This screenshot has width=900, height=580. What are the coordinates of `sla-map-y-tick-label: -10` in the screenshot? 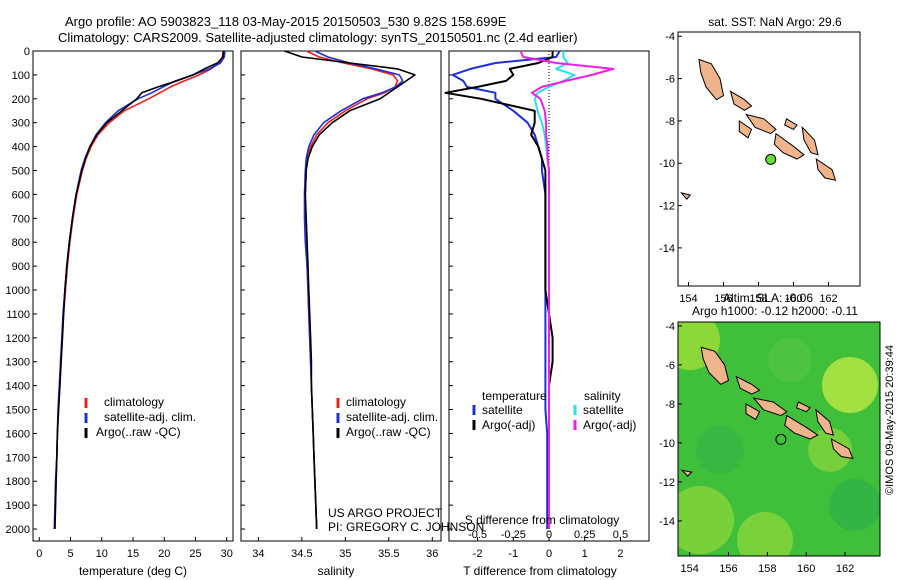 It's located at (667, 444).